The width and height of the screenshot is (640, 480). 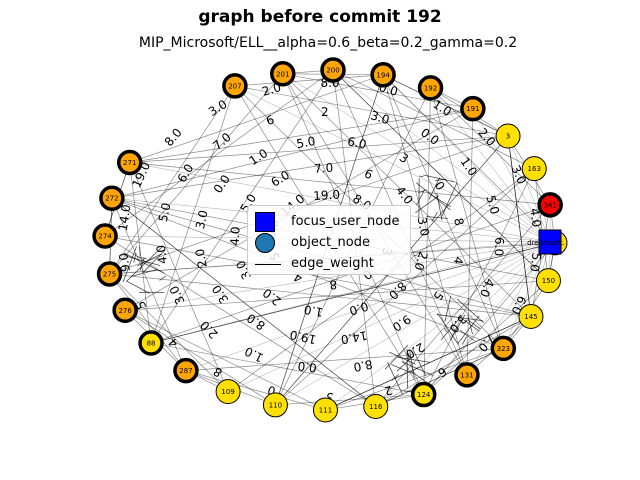 What do you see at coordinates (329, 243) in the screenshot?
I see `legend-item-object-node: object_node` at bounding box center [329, 243].